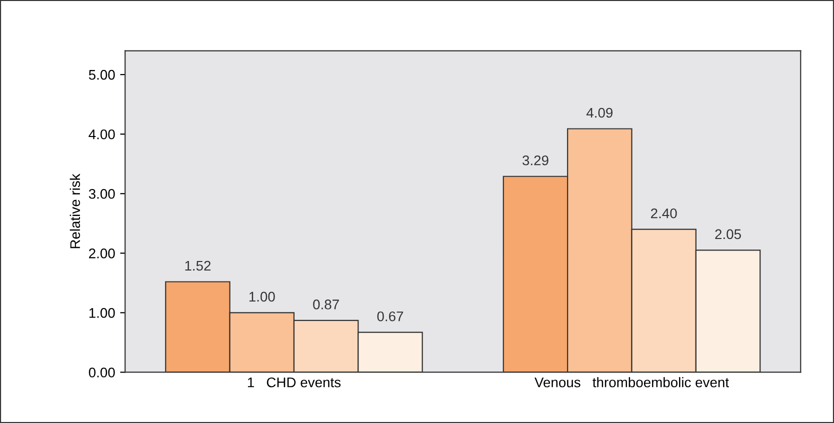  What do you see at coordinates (294, 382) in the screenshot?
I see `x-tick-label: 1 CHD events` at bounding box center [294, 382].